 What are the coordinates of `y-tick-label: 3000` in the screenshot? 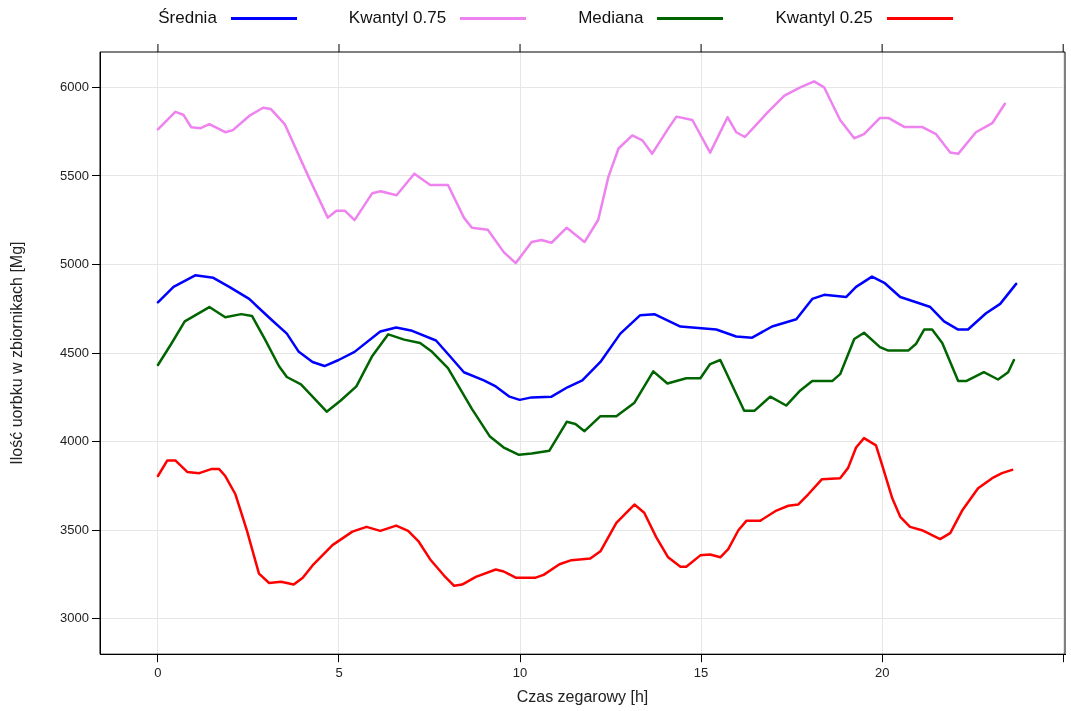 It's located at (74, 618).